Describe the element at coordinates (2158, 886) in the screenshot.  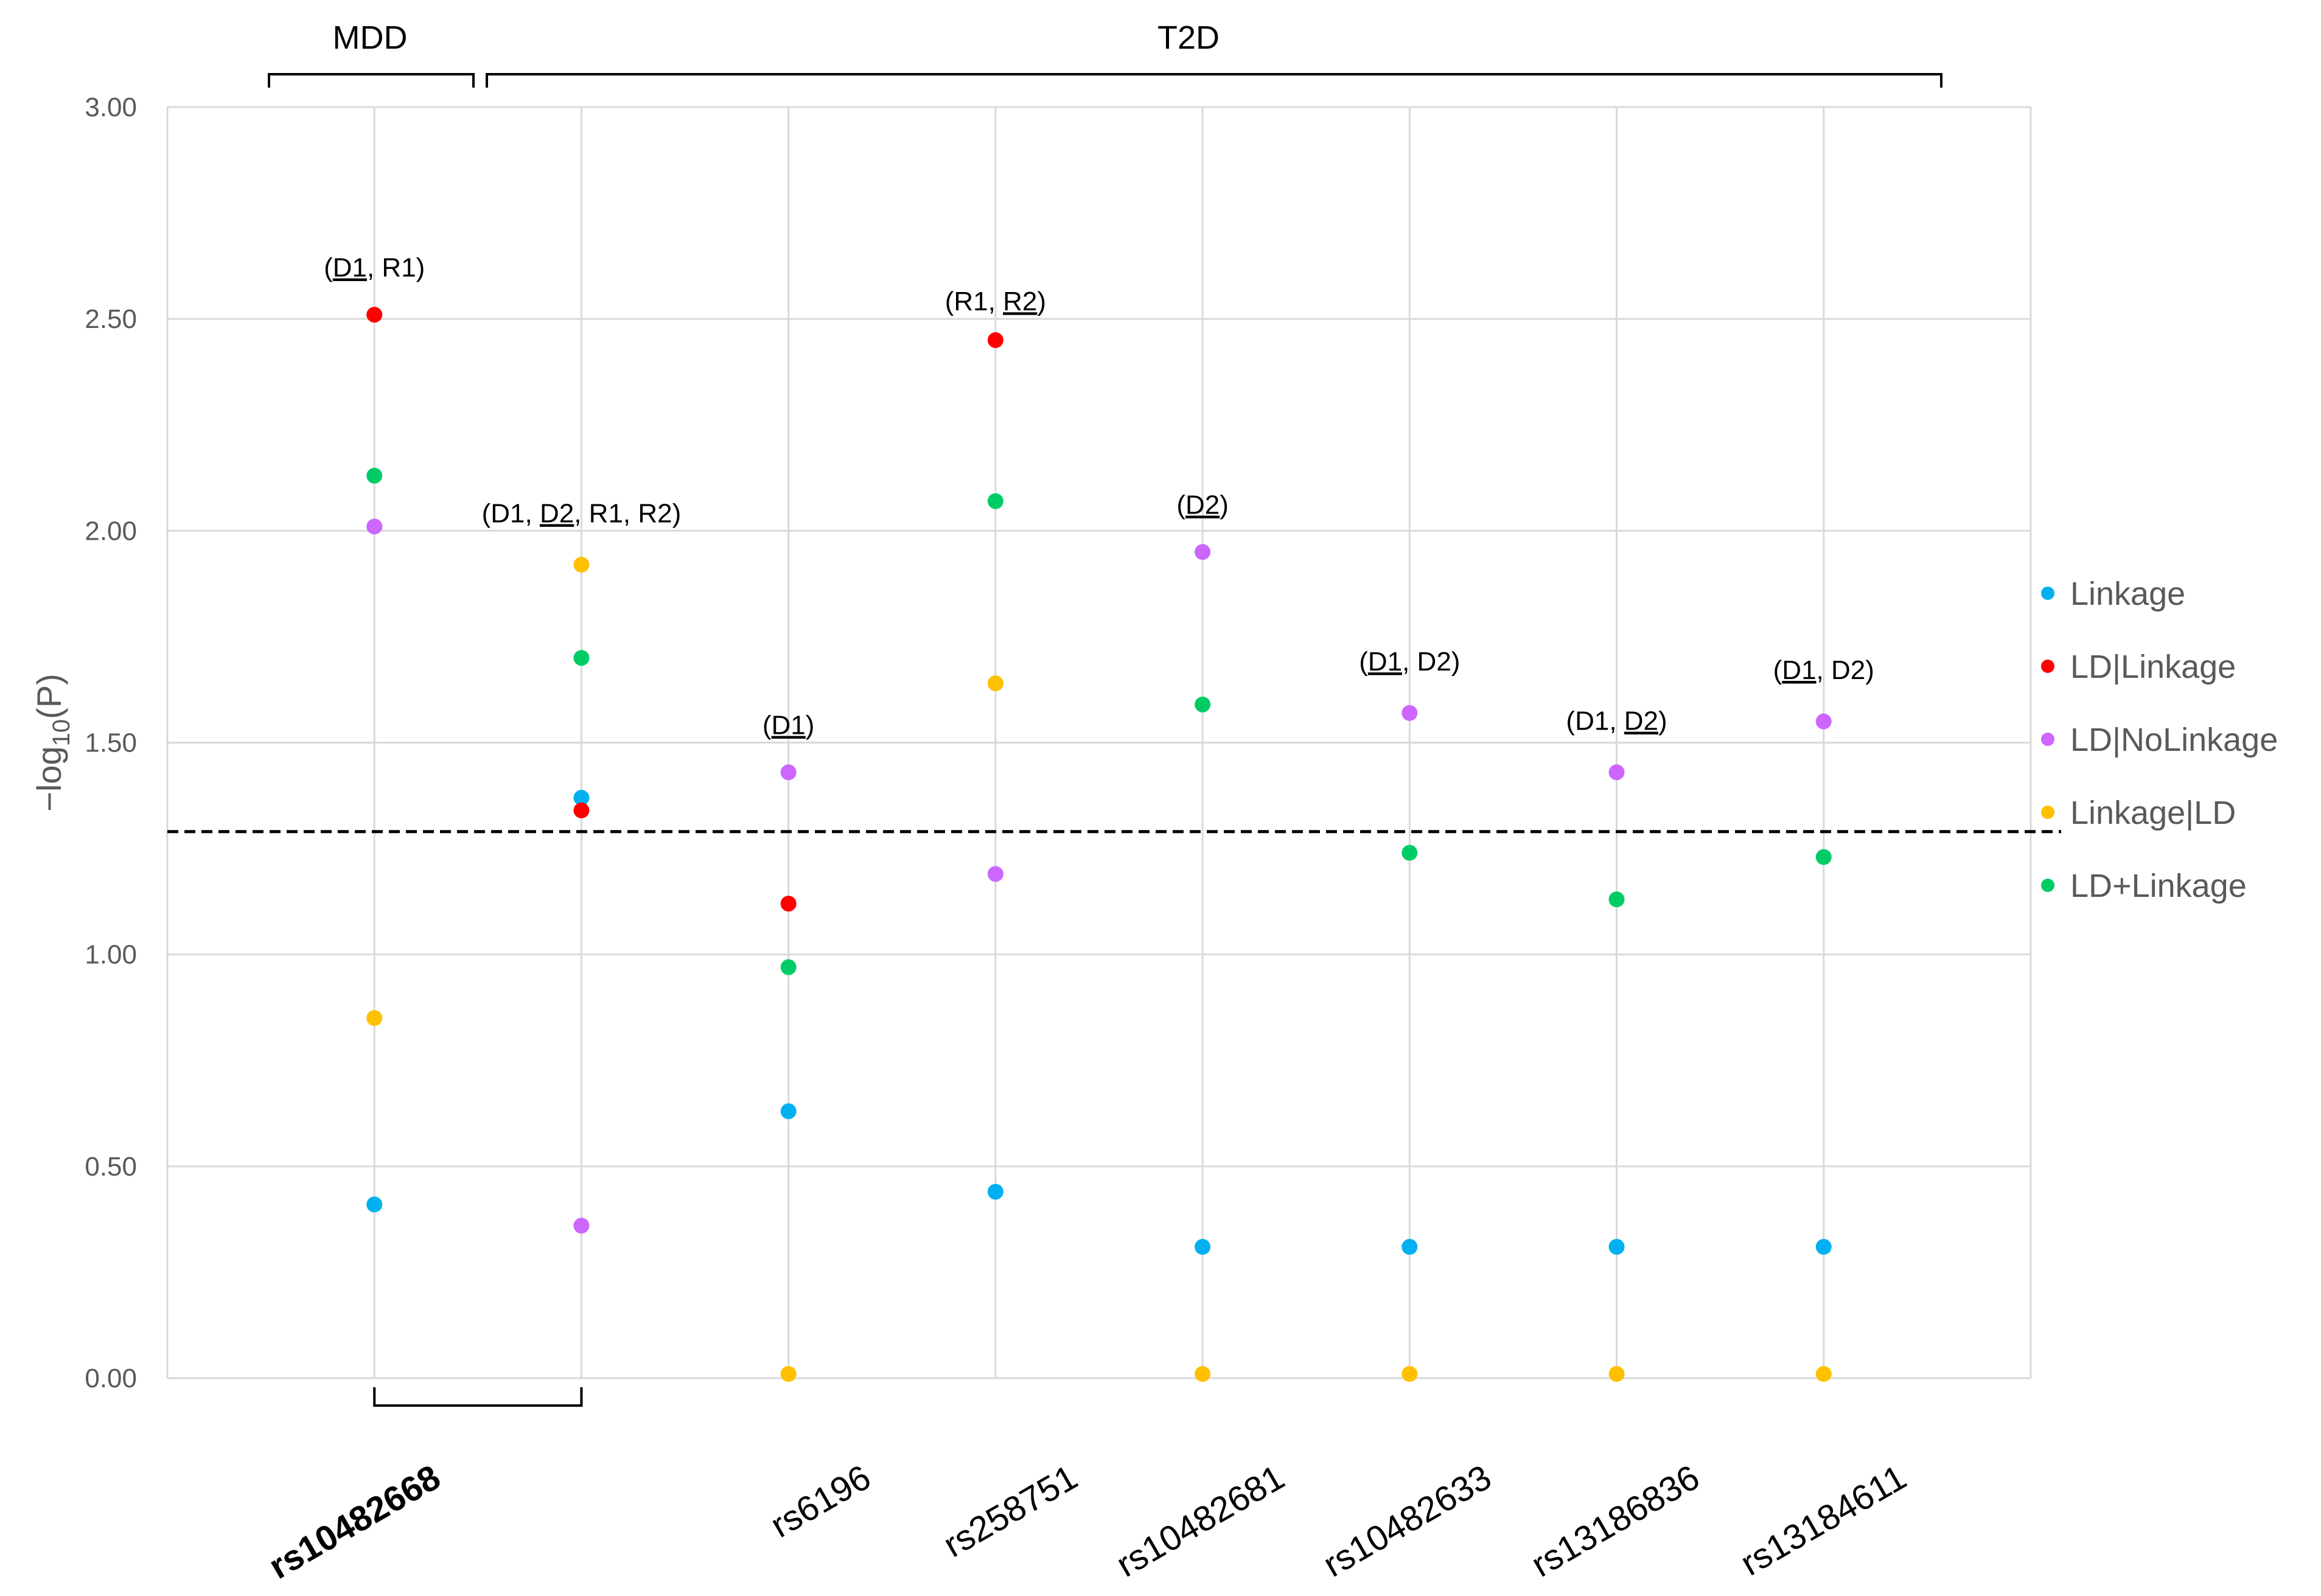
I see `legend-label: LD+Linkage` at that location.